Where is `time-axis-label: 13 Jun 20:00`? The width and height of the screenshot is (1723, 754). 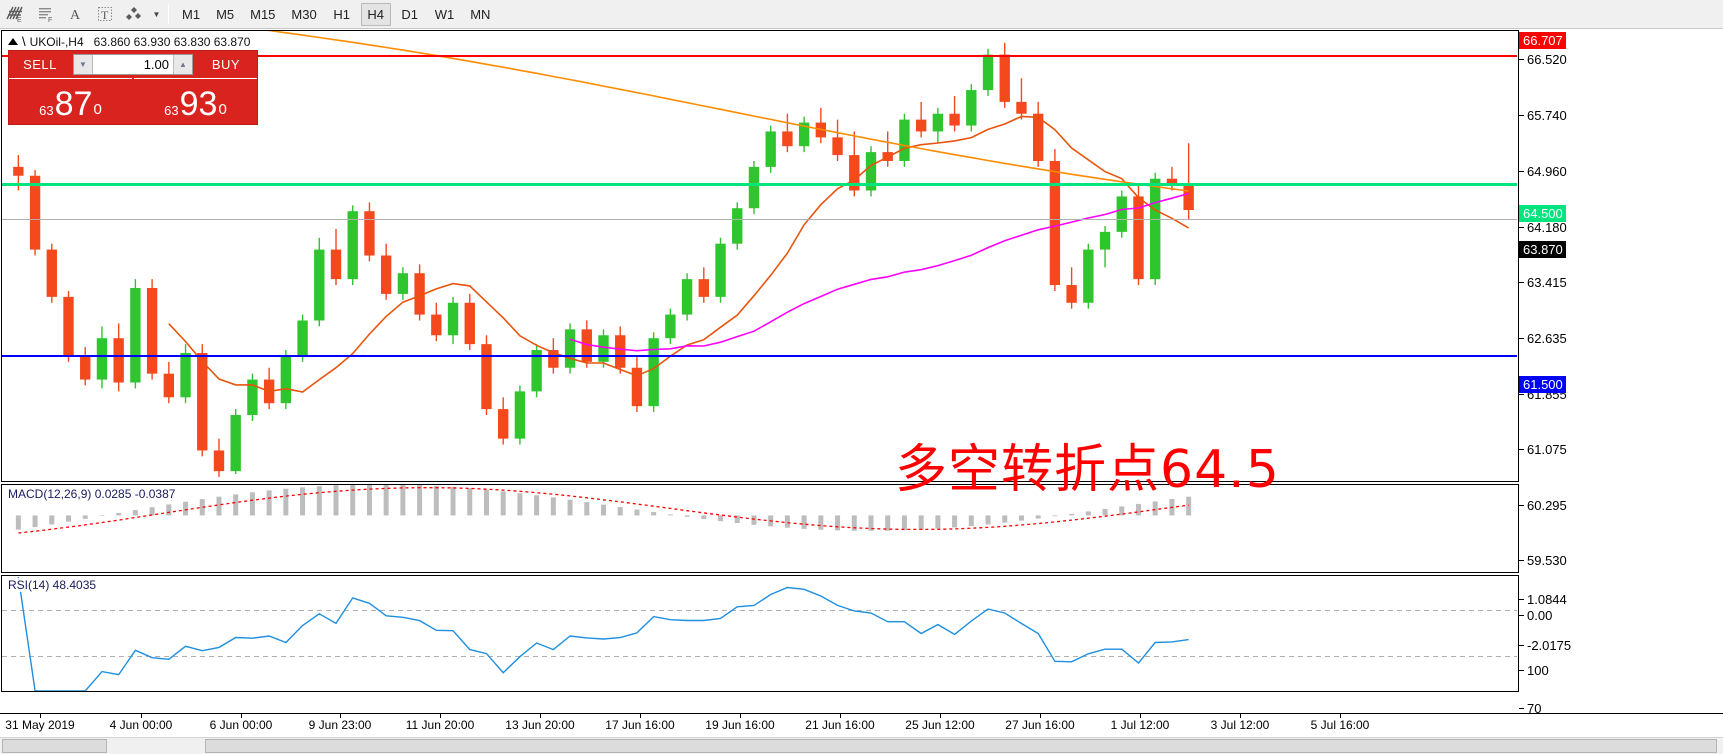
time-axis-label: 13 Jun 20:00 is located at coordinates (540, 725).